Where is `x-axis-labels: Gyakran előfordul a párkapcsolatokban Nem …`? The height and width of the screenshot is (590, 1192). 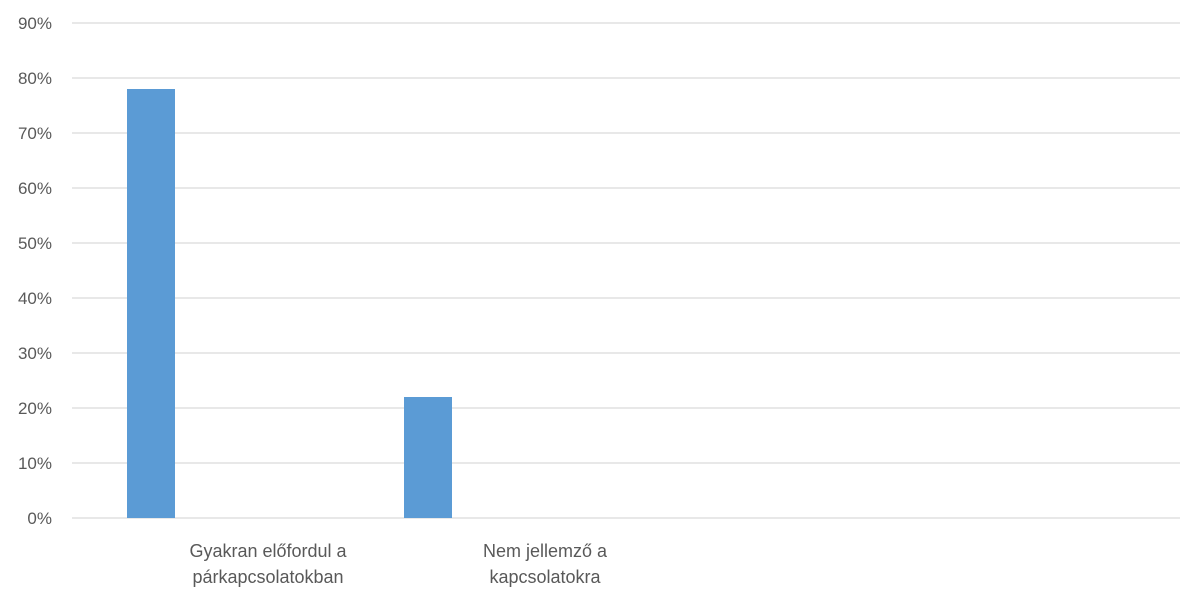 x-axis-labels: Gyakran előfordul a párkapcsolatokban Nem … is located at coordinates (398, 564).